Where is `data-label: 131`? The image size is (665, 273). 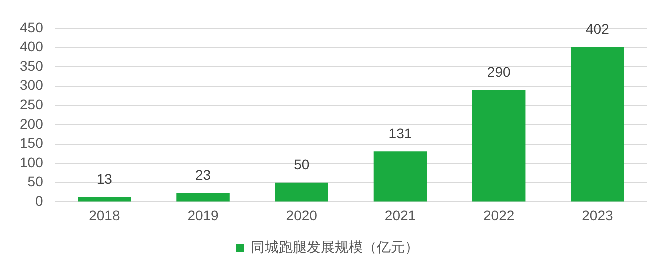
data-label: 131 is located at coordinates (400, 133).